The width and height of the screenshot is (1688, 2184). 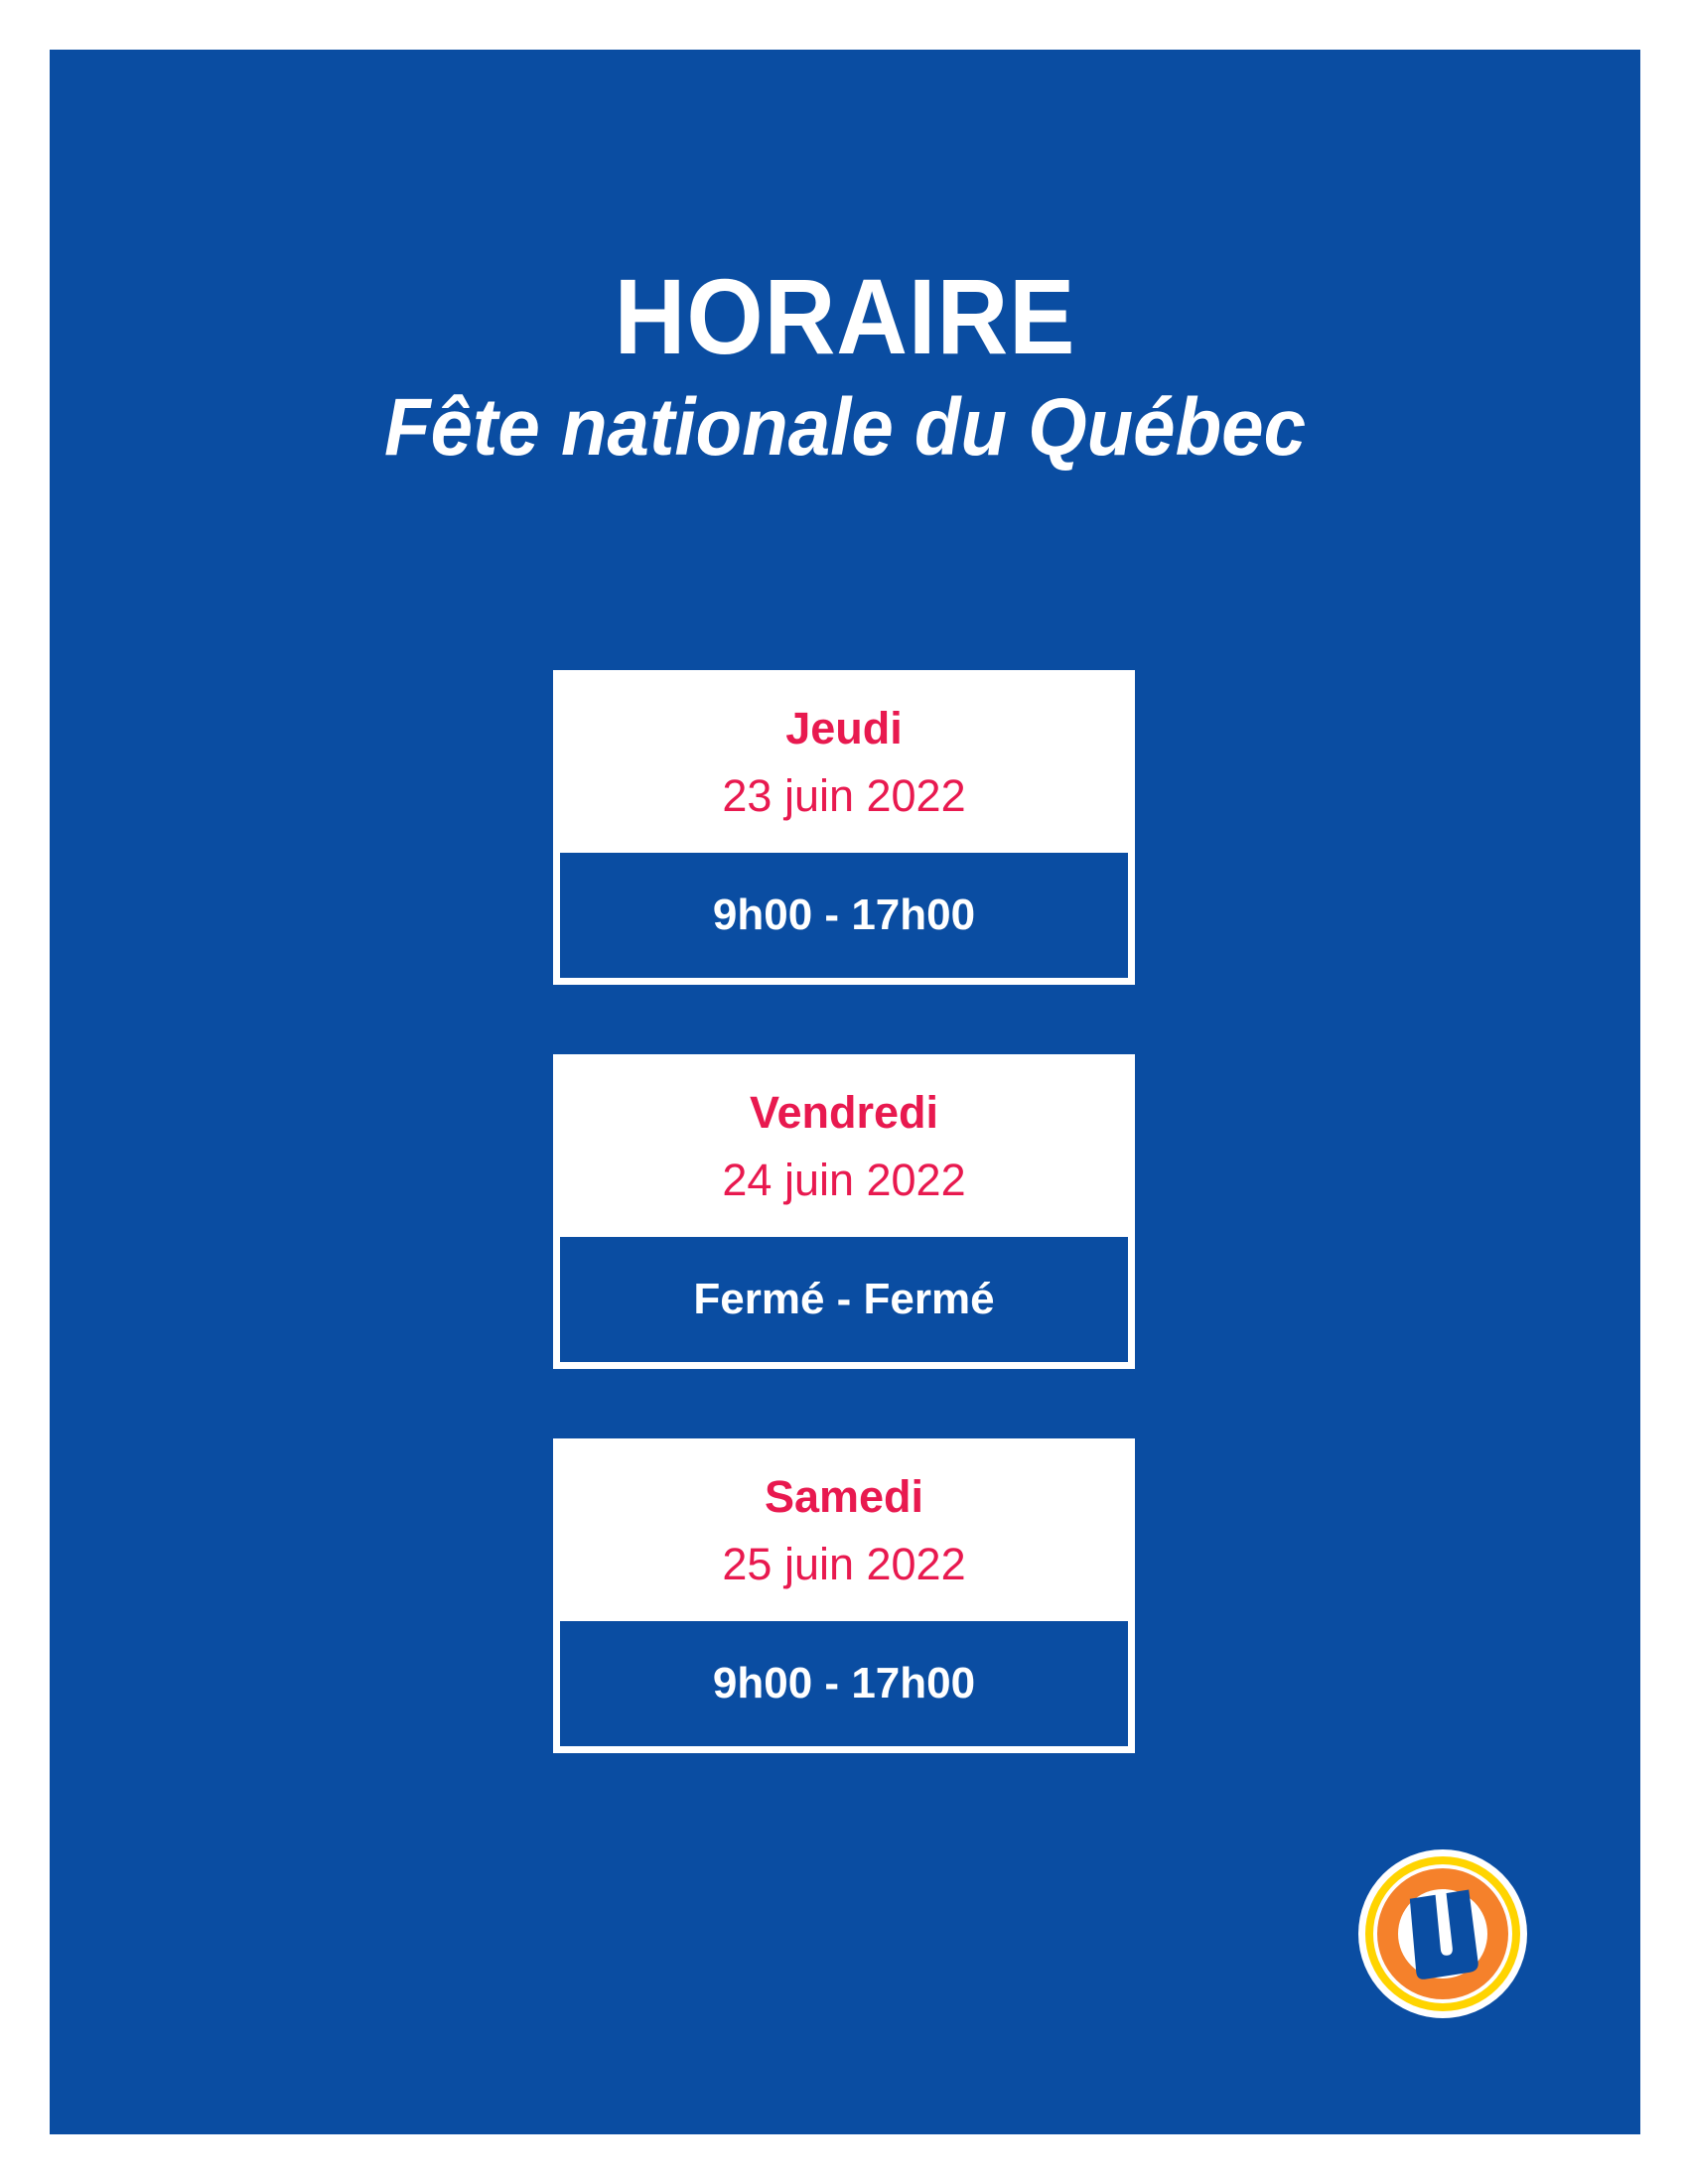 I want to click on schedule-date-label: 25 juin 2022, so click(x=844, y=1563).